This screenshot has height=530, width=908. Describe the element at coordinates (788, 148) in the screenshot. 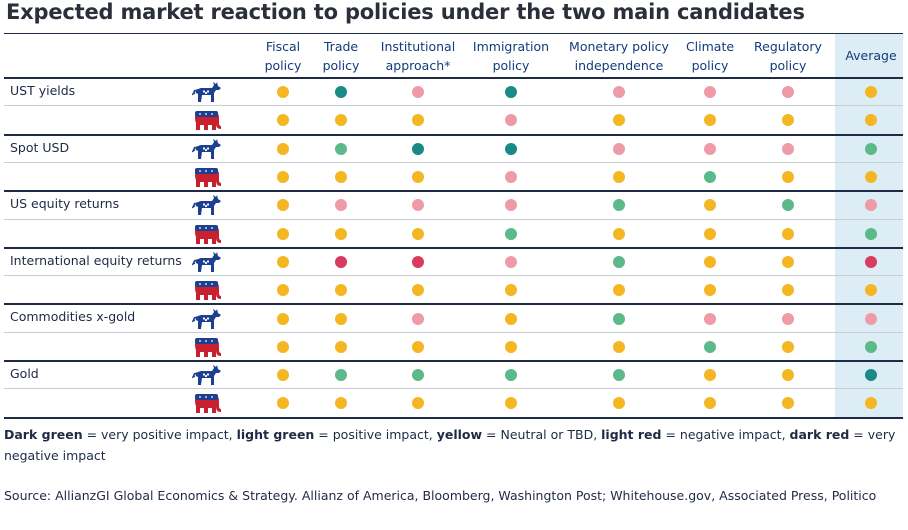

I see `impact-dot-spot-usd-democrat-regulatory-policy` at that location.